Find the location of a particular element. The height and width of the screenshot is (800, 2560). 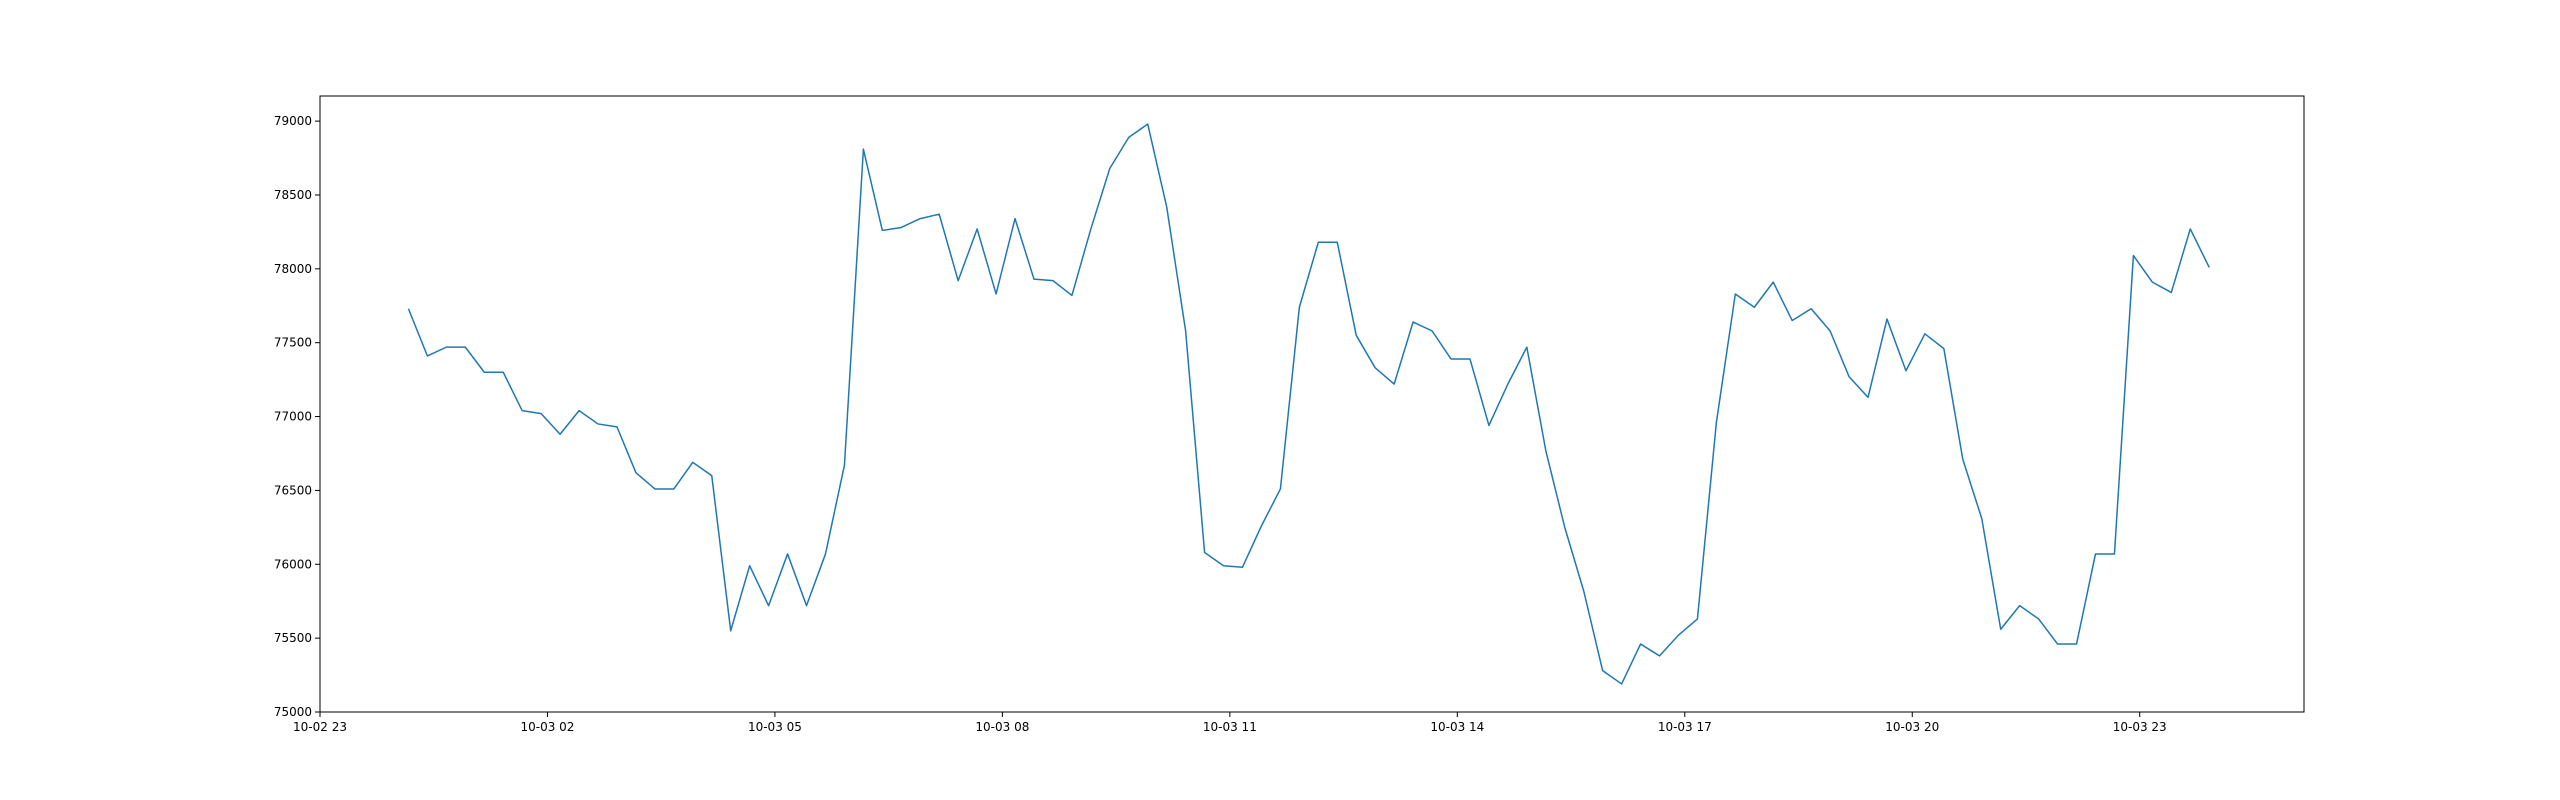

y-tick-label: 77500 is located at coordinates (293, 343).